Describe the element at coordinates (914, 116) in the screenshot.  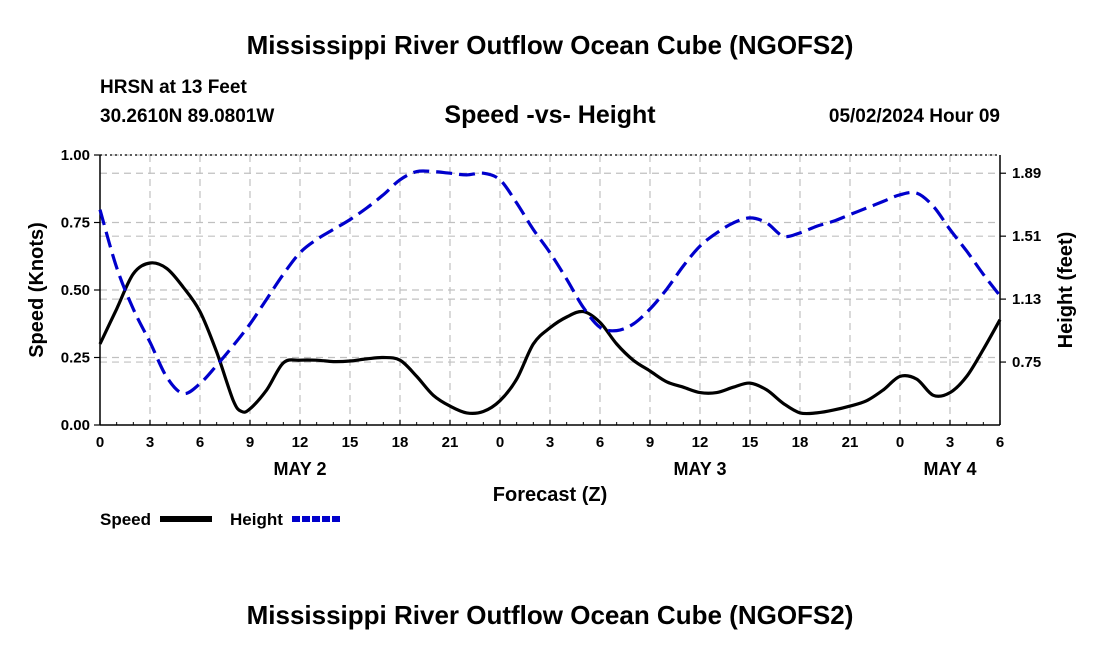
I see `forecast-datetime: 05/02/2024 Hour 09` at that location.